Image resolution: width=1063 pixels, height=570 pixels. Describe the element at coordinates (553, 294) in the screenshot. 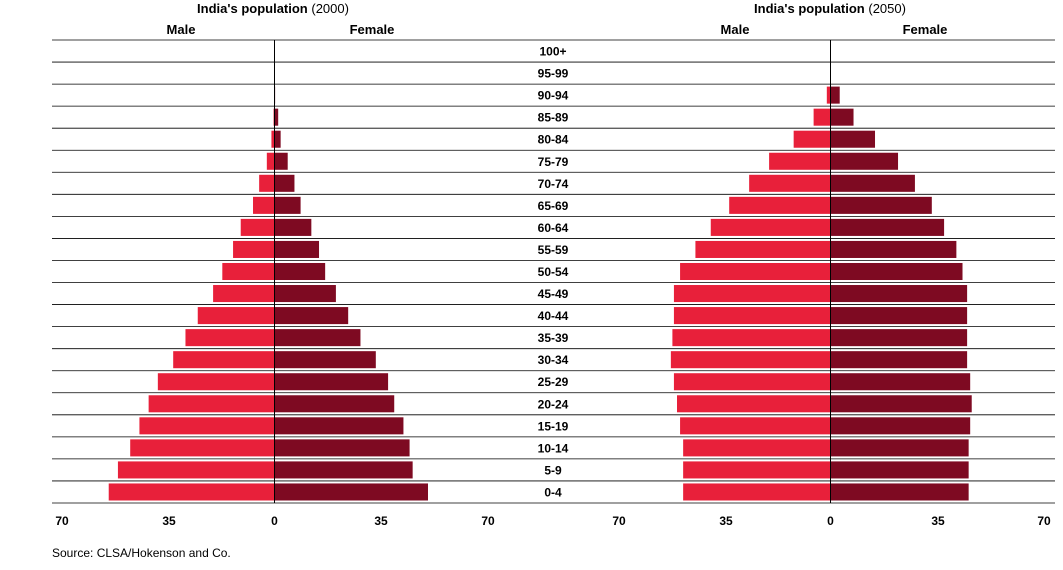

I see `age-label: 45-49` at that location.